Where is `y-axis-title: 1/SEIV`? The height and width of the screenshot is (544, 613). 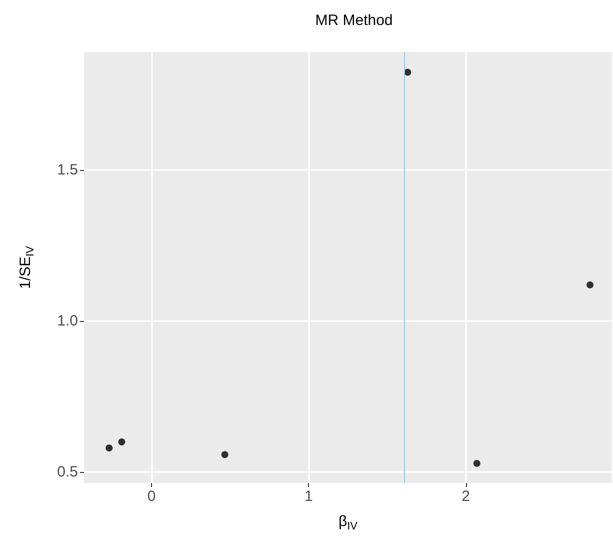 y-axis-title: 1/SEIV is located at coordinates (26, 267).